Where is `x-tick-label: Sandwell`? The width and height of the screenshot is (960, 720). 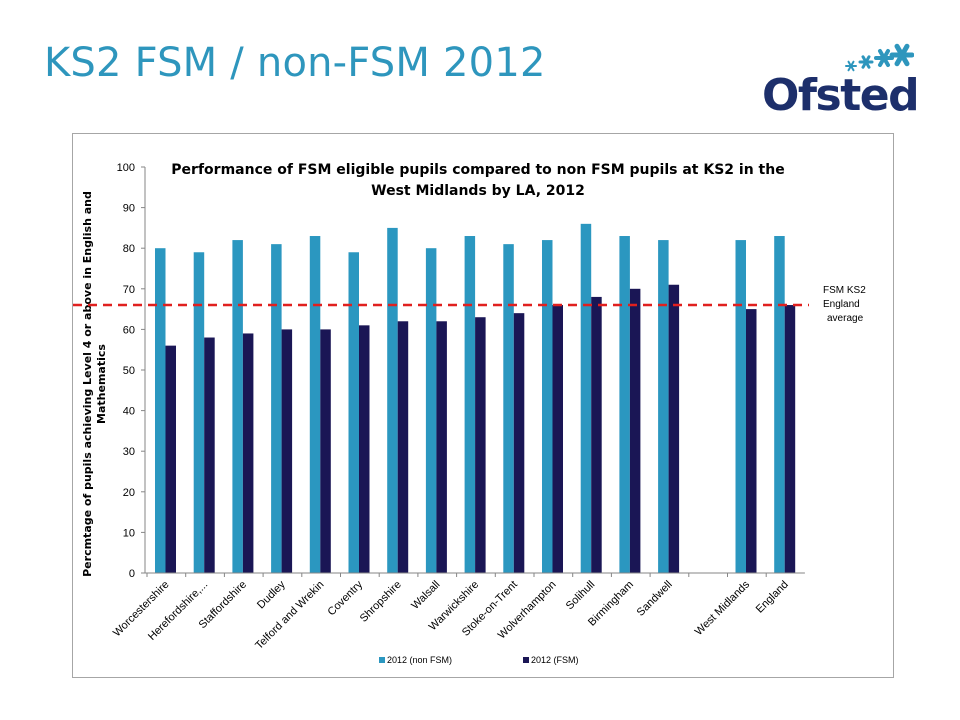 x-tick-label: Sandwell is located at coordinates (655, 599).